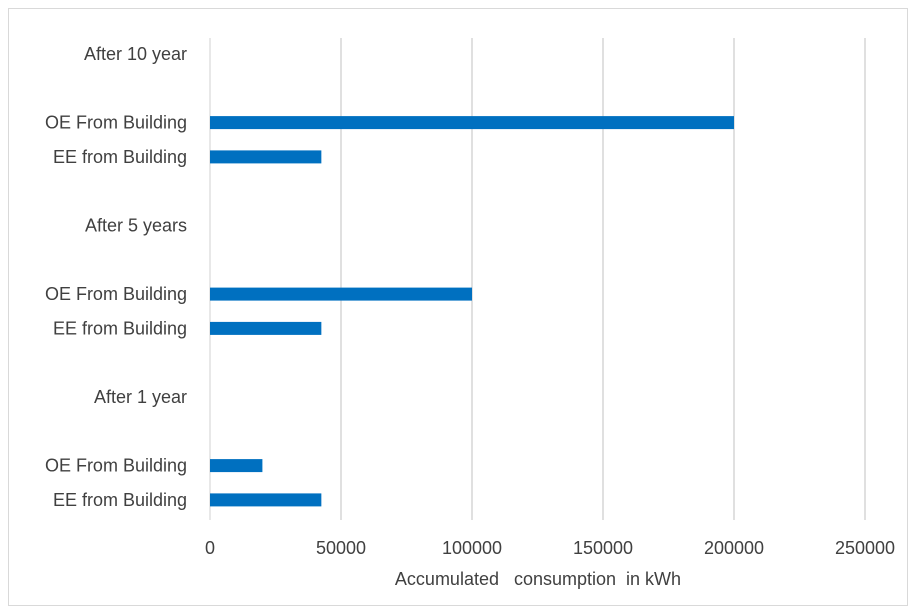 This screenshot has width=918, height=614. What do you see at coordinates (140, 397) in the screenshot?
I see `category-label: After 1 year` at bounding box center [140, 397].